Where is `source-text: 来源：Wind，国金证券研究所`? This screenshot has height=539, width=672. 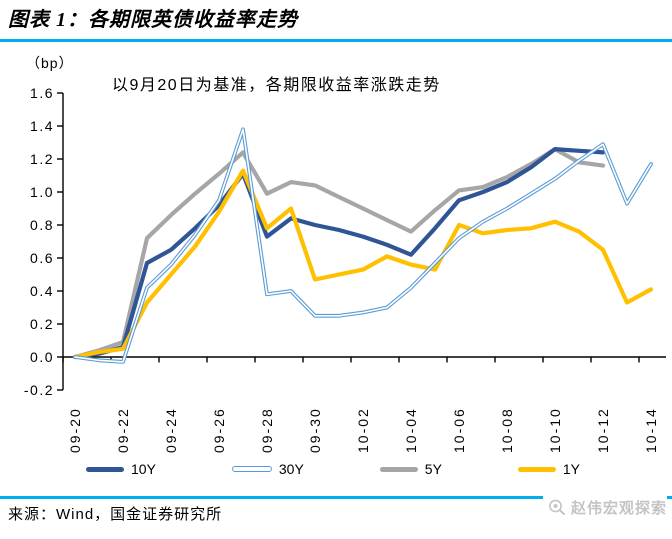
source-text: 来源：Wind，国金证券研究所 is located at coordinates (115, 514).